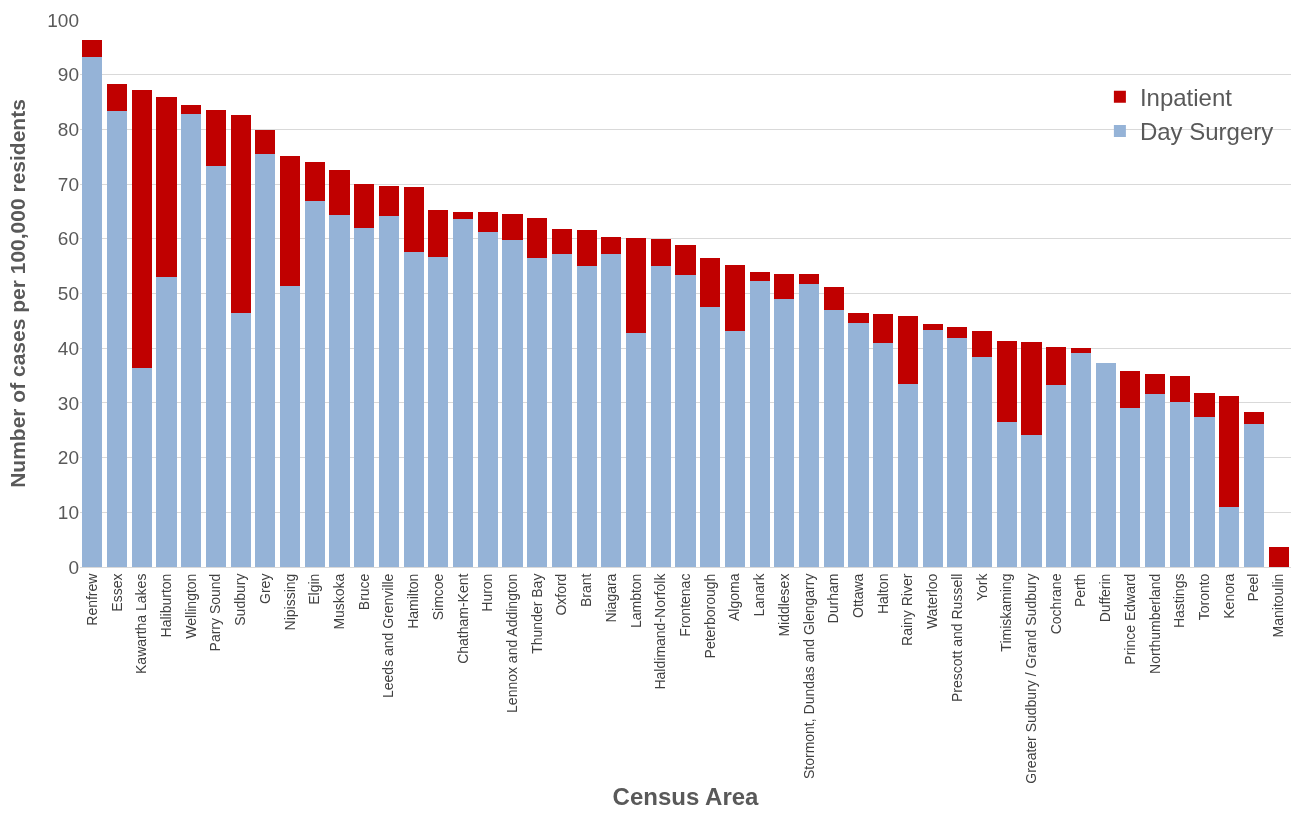 The width and height of the screenshot is (1301, 816). I want to click on x-tick-label: Nipissing, so click(289, 602).